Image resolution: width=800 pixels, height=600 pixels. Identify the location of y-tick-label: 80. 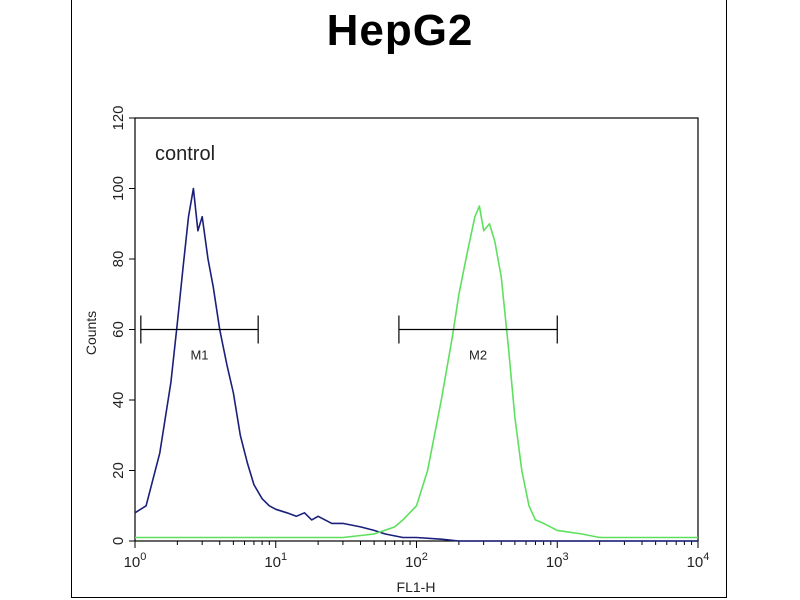
(118, 259).